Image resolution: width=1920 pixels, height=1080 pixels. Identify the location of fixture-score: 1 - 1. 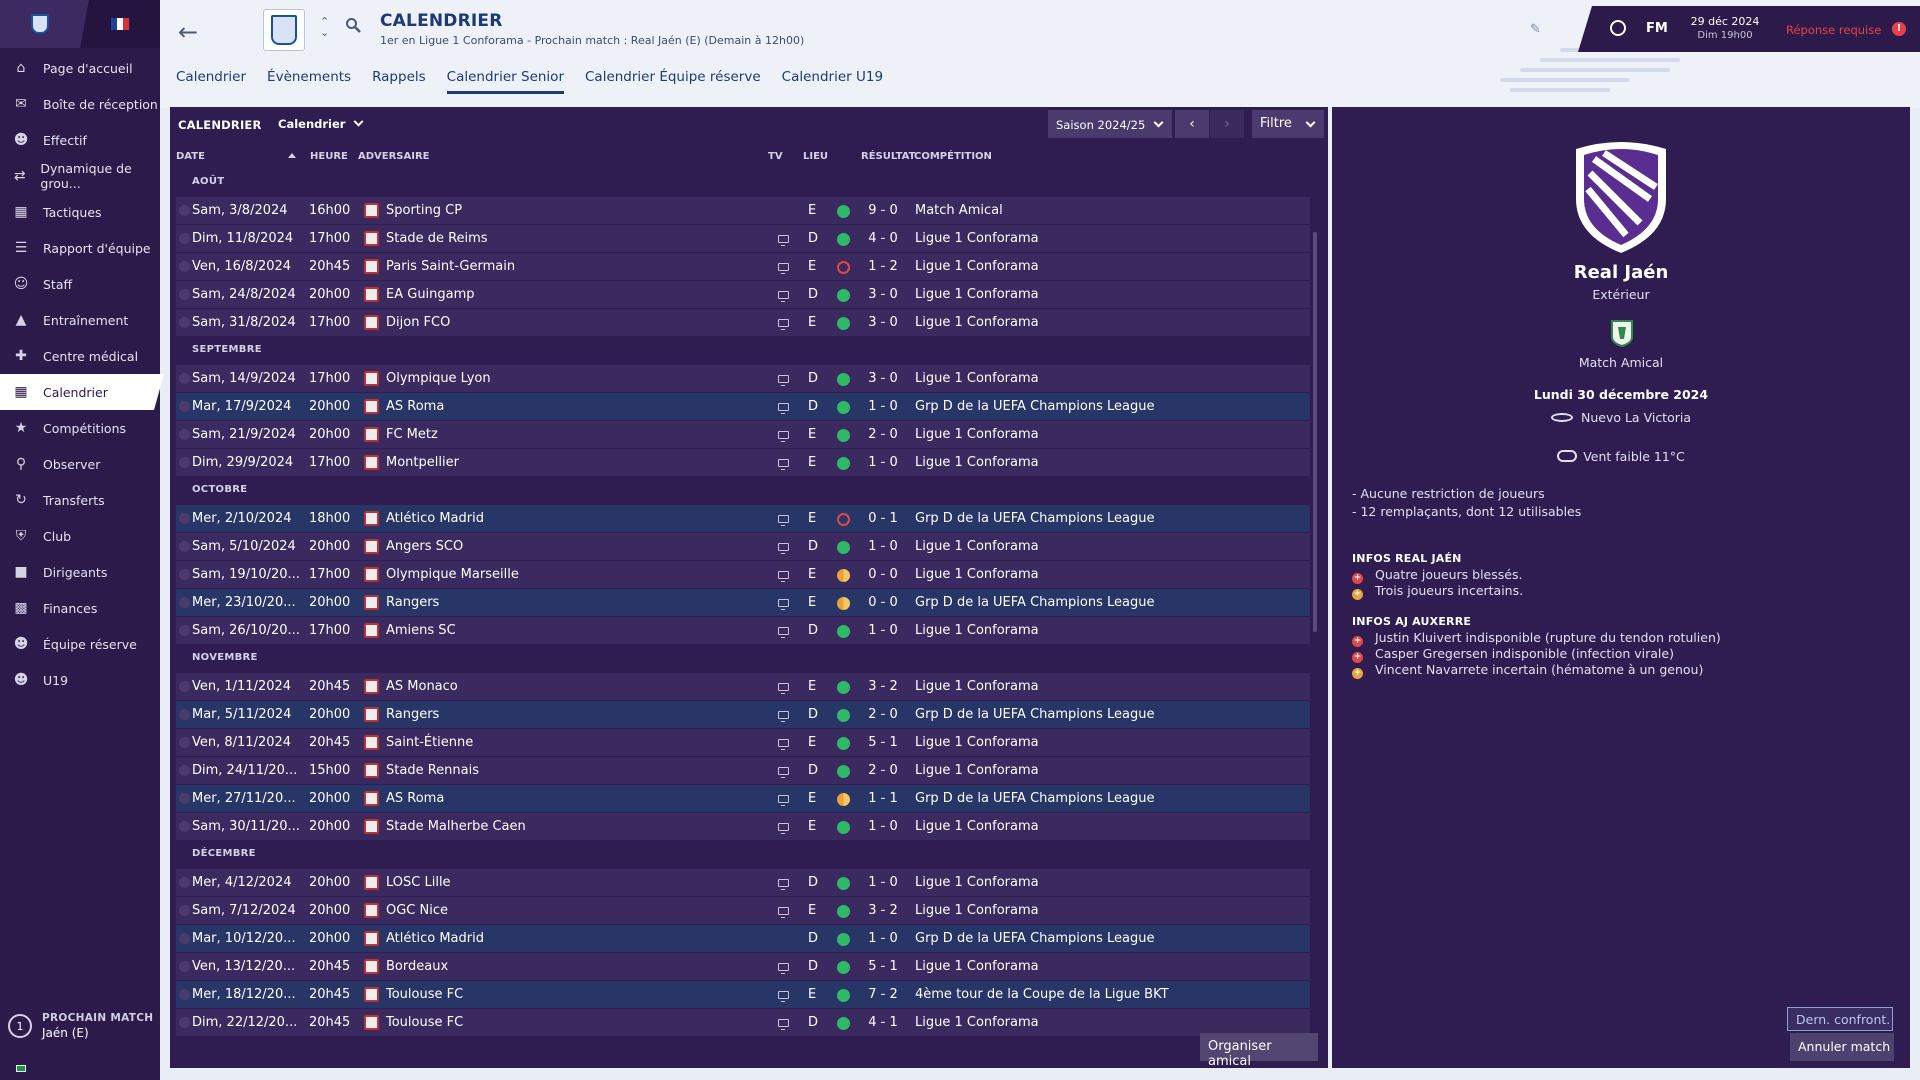
(883, 798).